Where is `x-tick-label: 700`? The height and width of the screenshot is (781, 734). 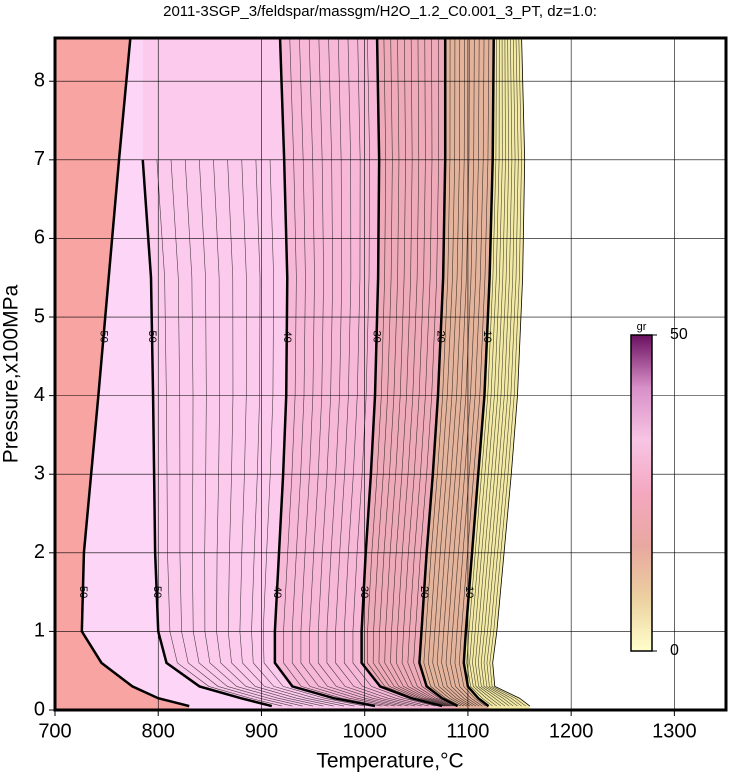
x-tick-label: 700 is located at coordinates (54, 731).